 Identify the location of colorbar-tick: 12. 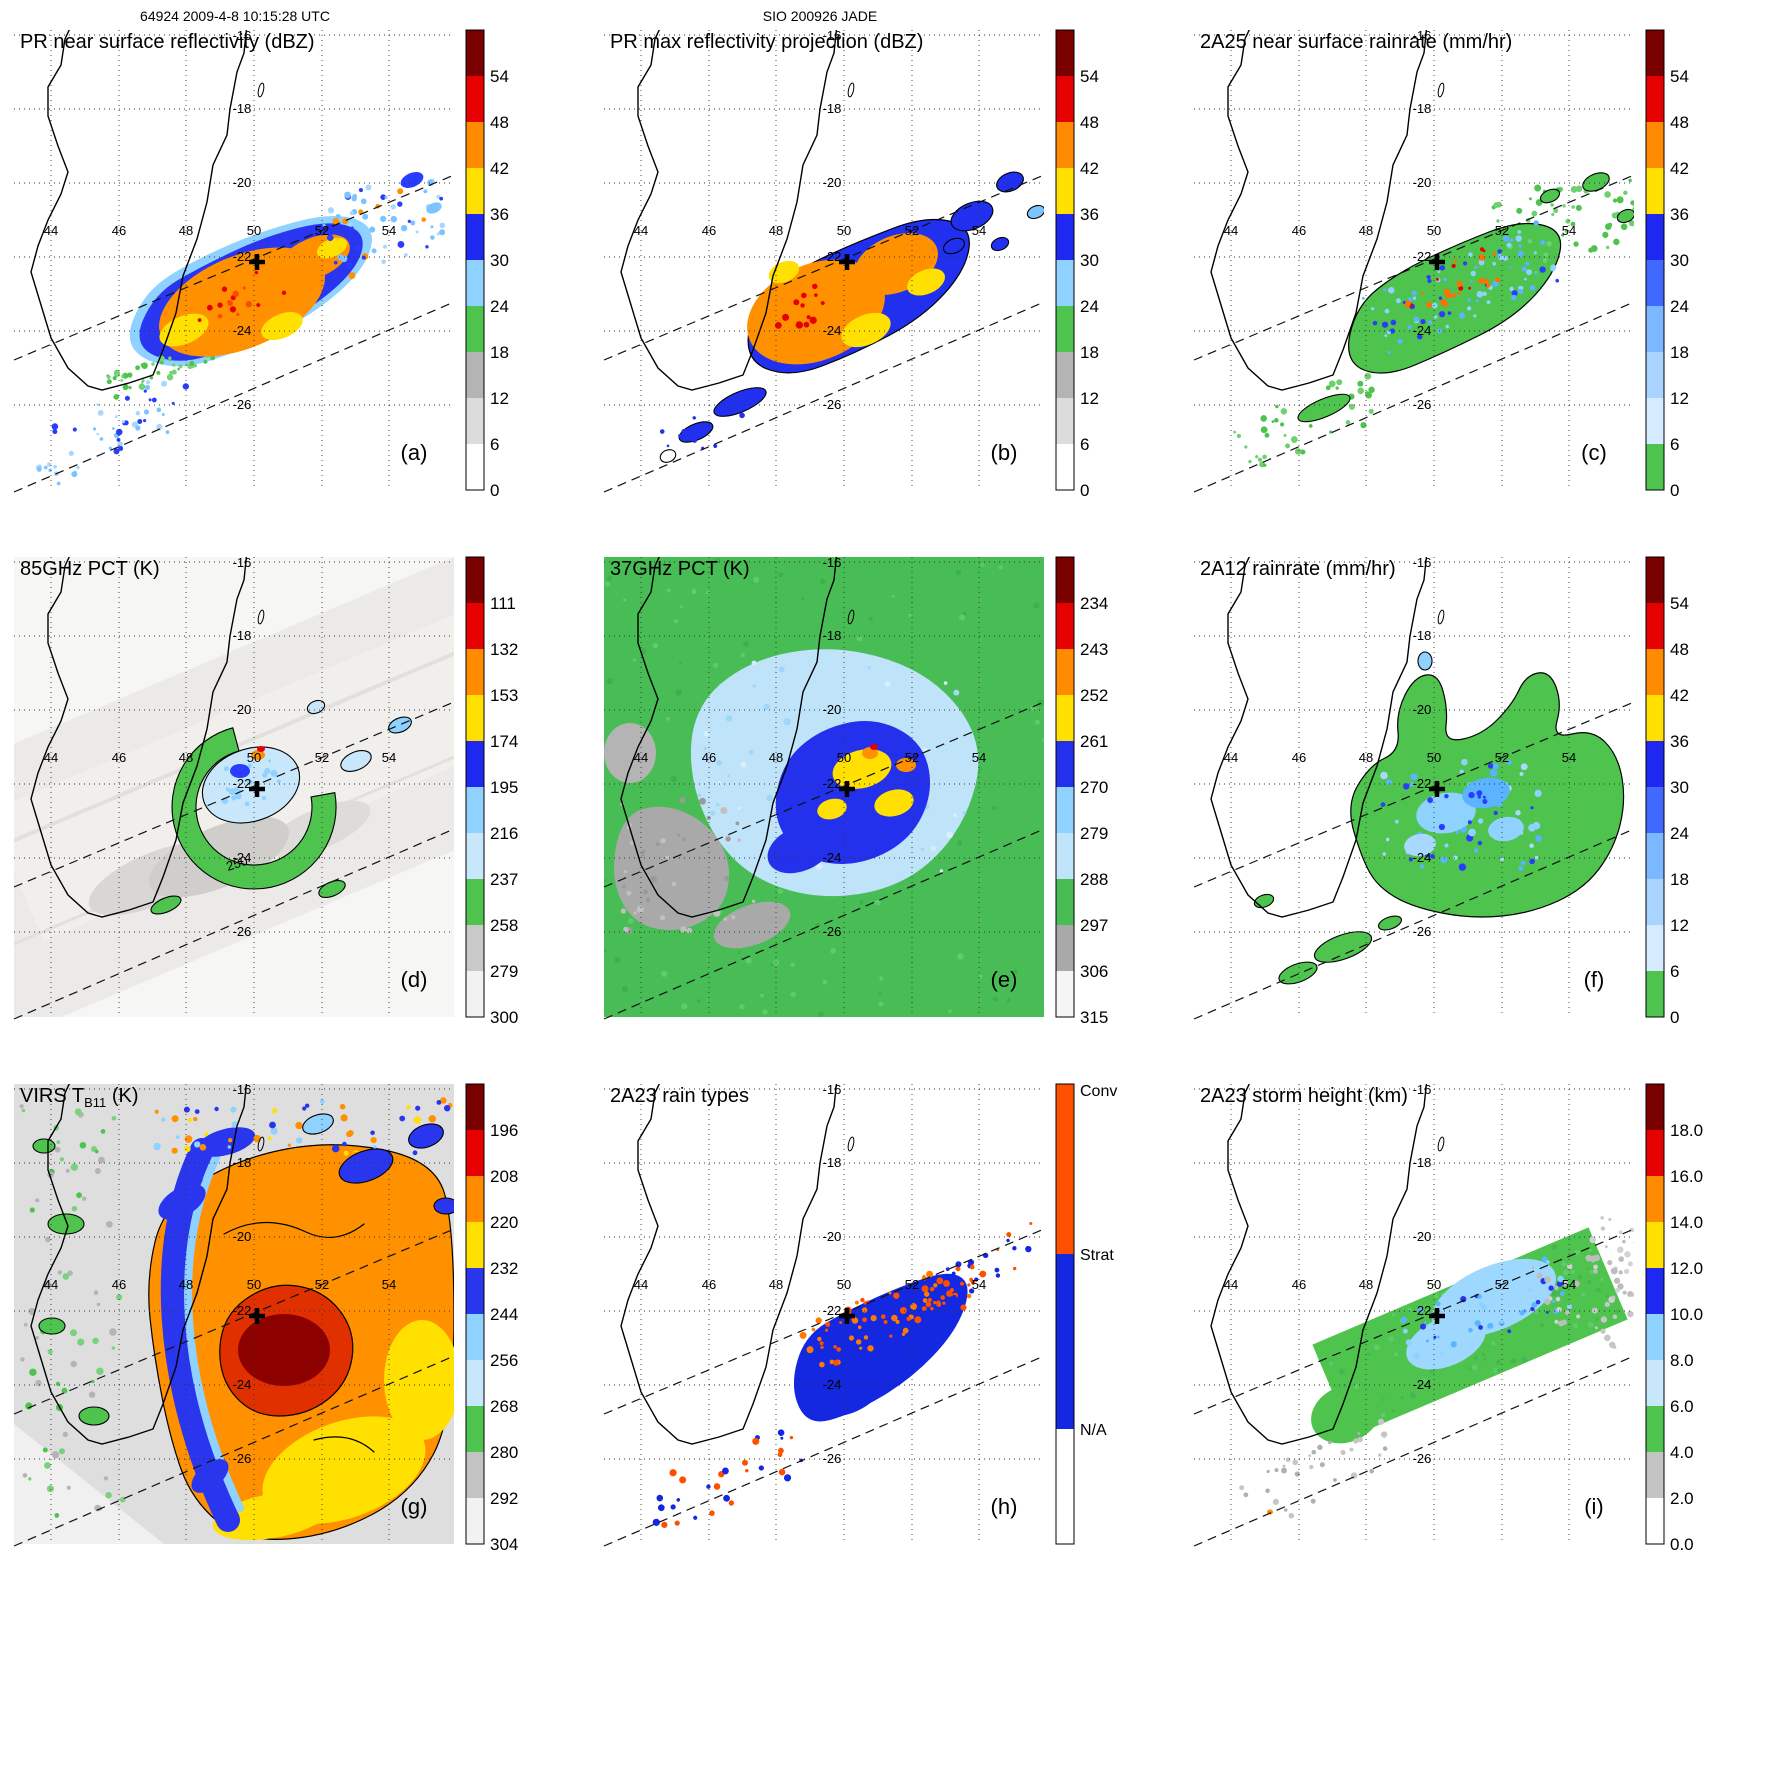
(1679, 925).